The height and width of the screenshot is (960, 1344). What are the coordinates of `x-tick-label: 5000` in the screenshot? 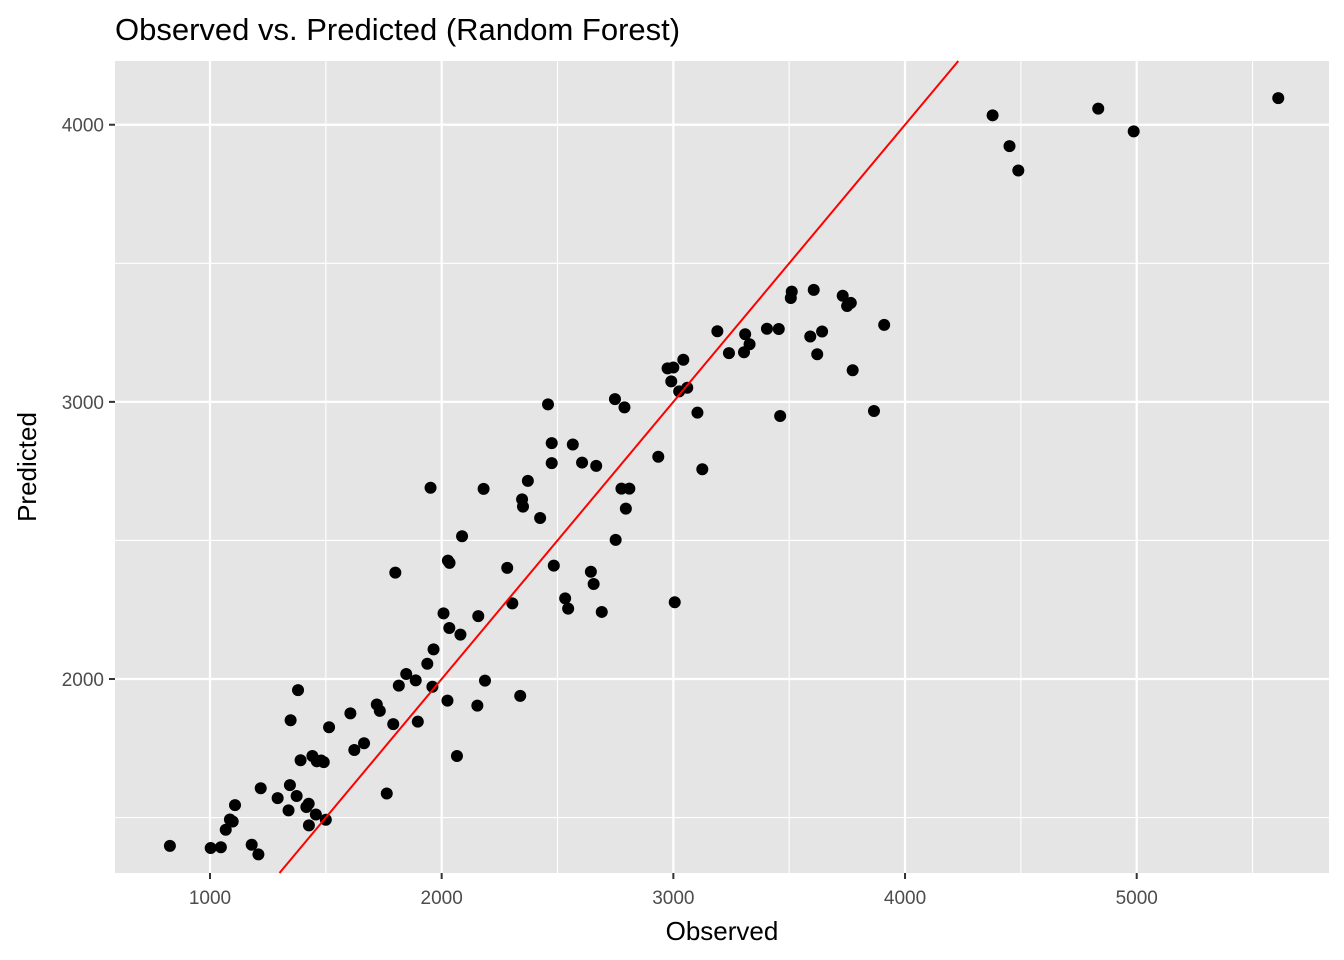 It's located at (1137, 898).